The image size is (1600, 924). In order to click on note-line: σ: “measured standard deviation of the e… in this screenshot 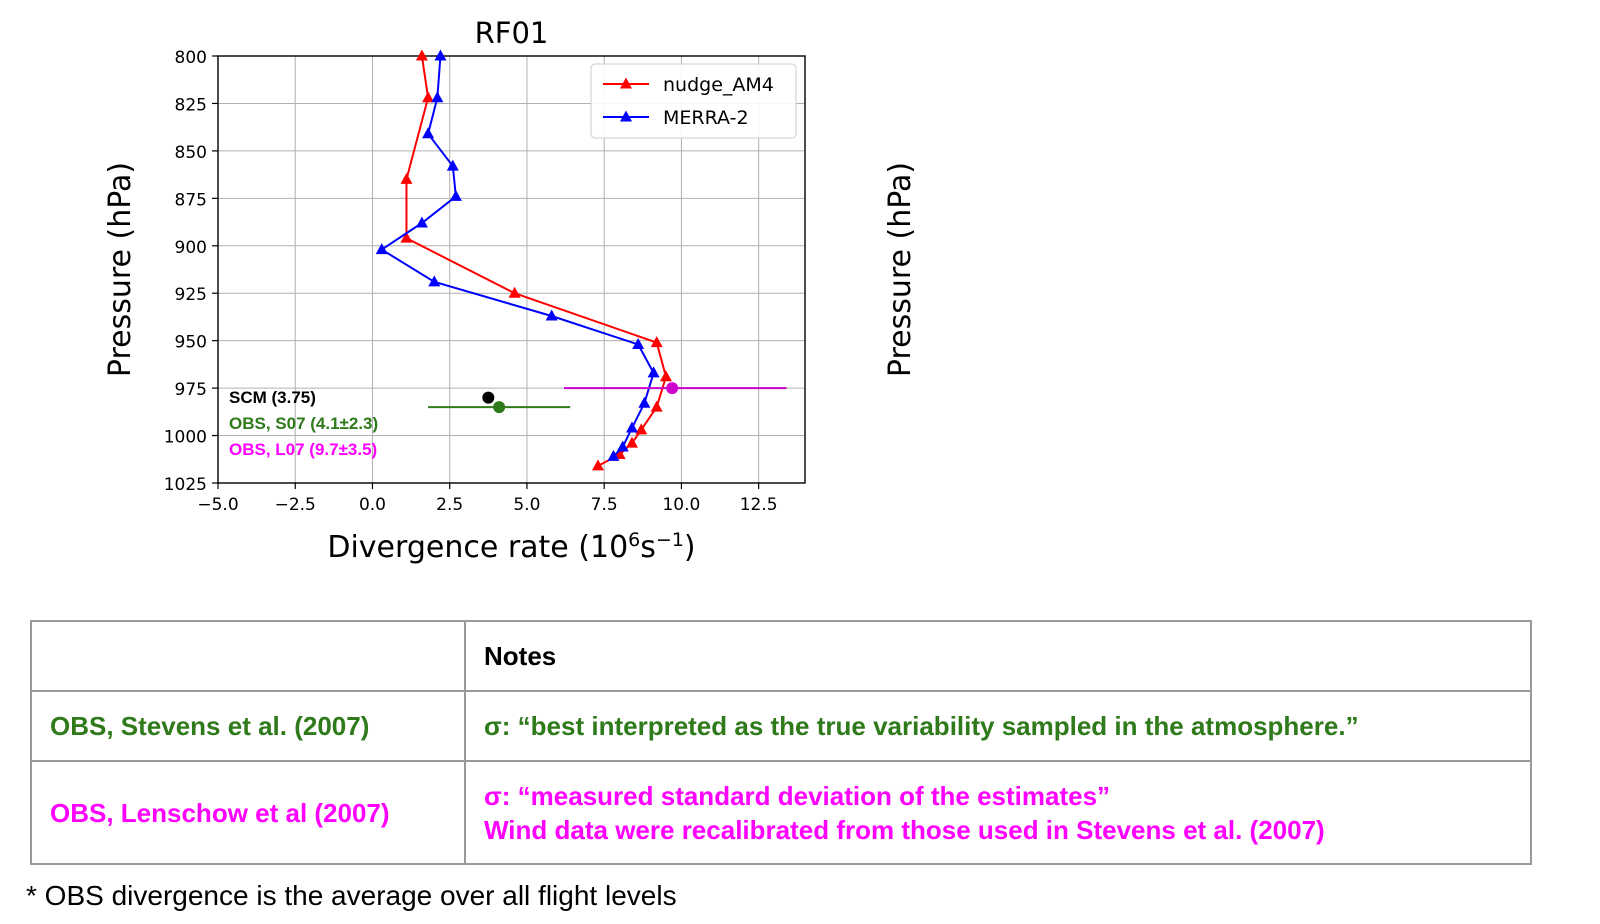, I will do `click(797, 795)`.